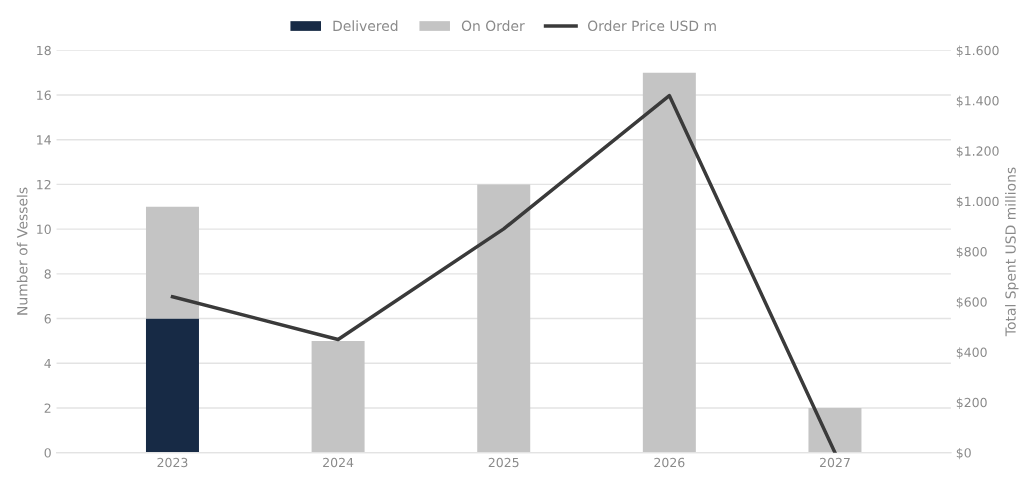 This screenshot has width=1028, height=479. I want to click on x-tick-label: 2024, so click(338, 462).